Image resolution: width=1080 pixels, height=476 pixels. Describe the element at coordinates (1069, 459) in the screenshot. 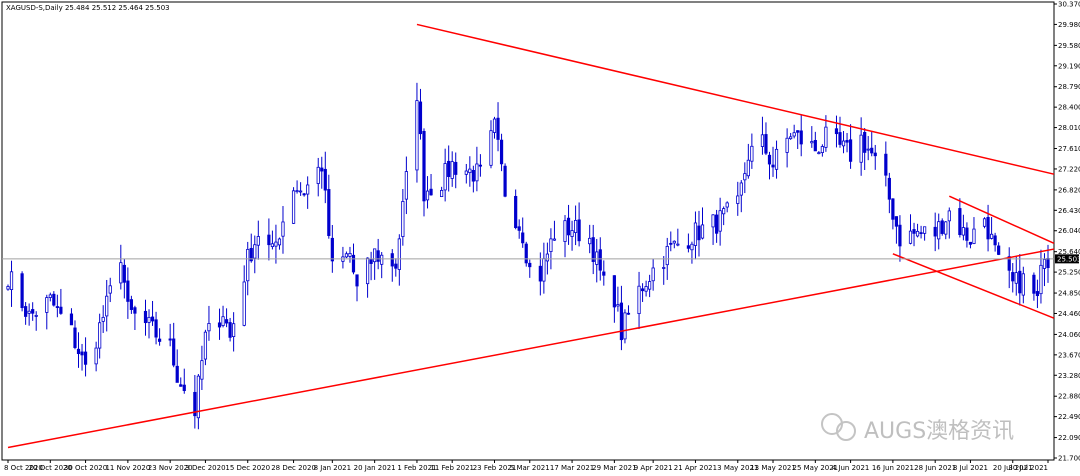

I see `y-tick-label: 21.700` at that location.